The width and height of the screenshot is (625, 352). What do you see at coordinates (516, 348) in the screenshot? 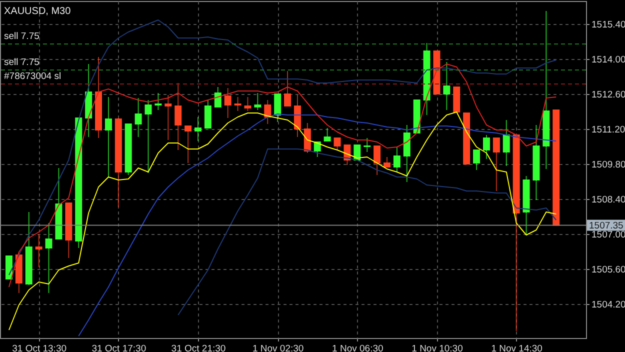
I see `x-tick-label: 1 Nov 14:30` at bounding box center [516, 348].